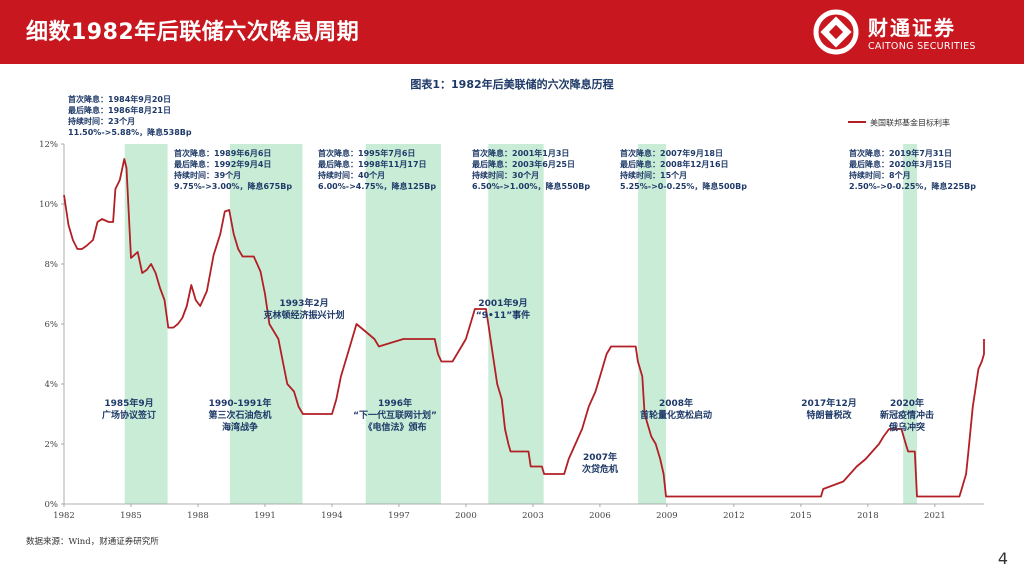 The width and height of the screenshot is (1024, 576). I want to click on event-annotation-line: 次贷危机, so click(600, 469).